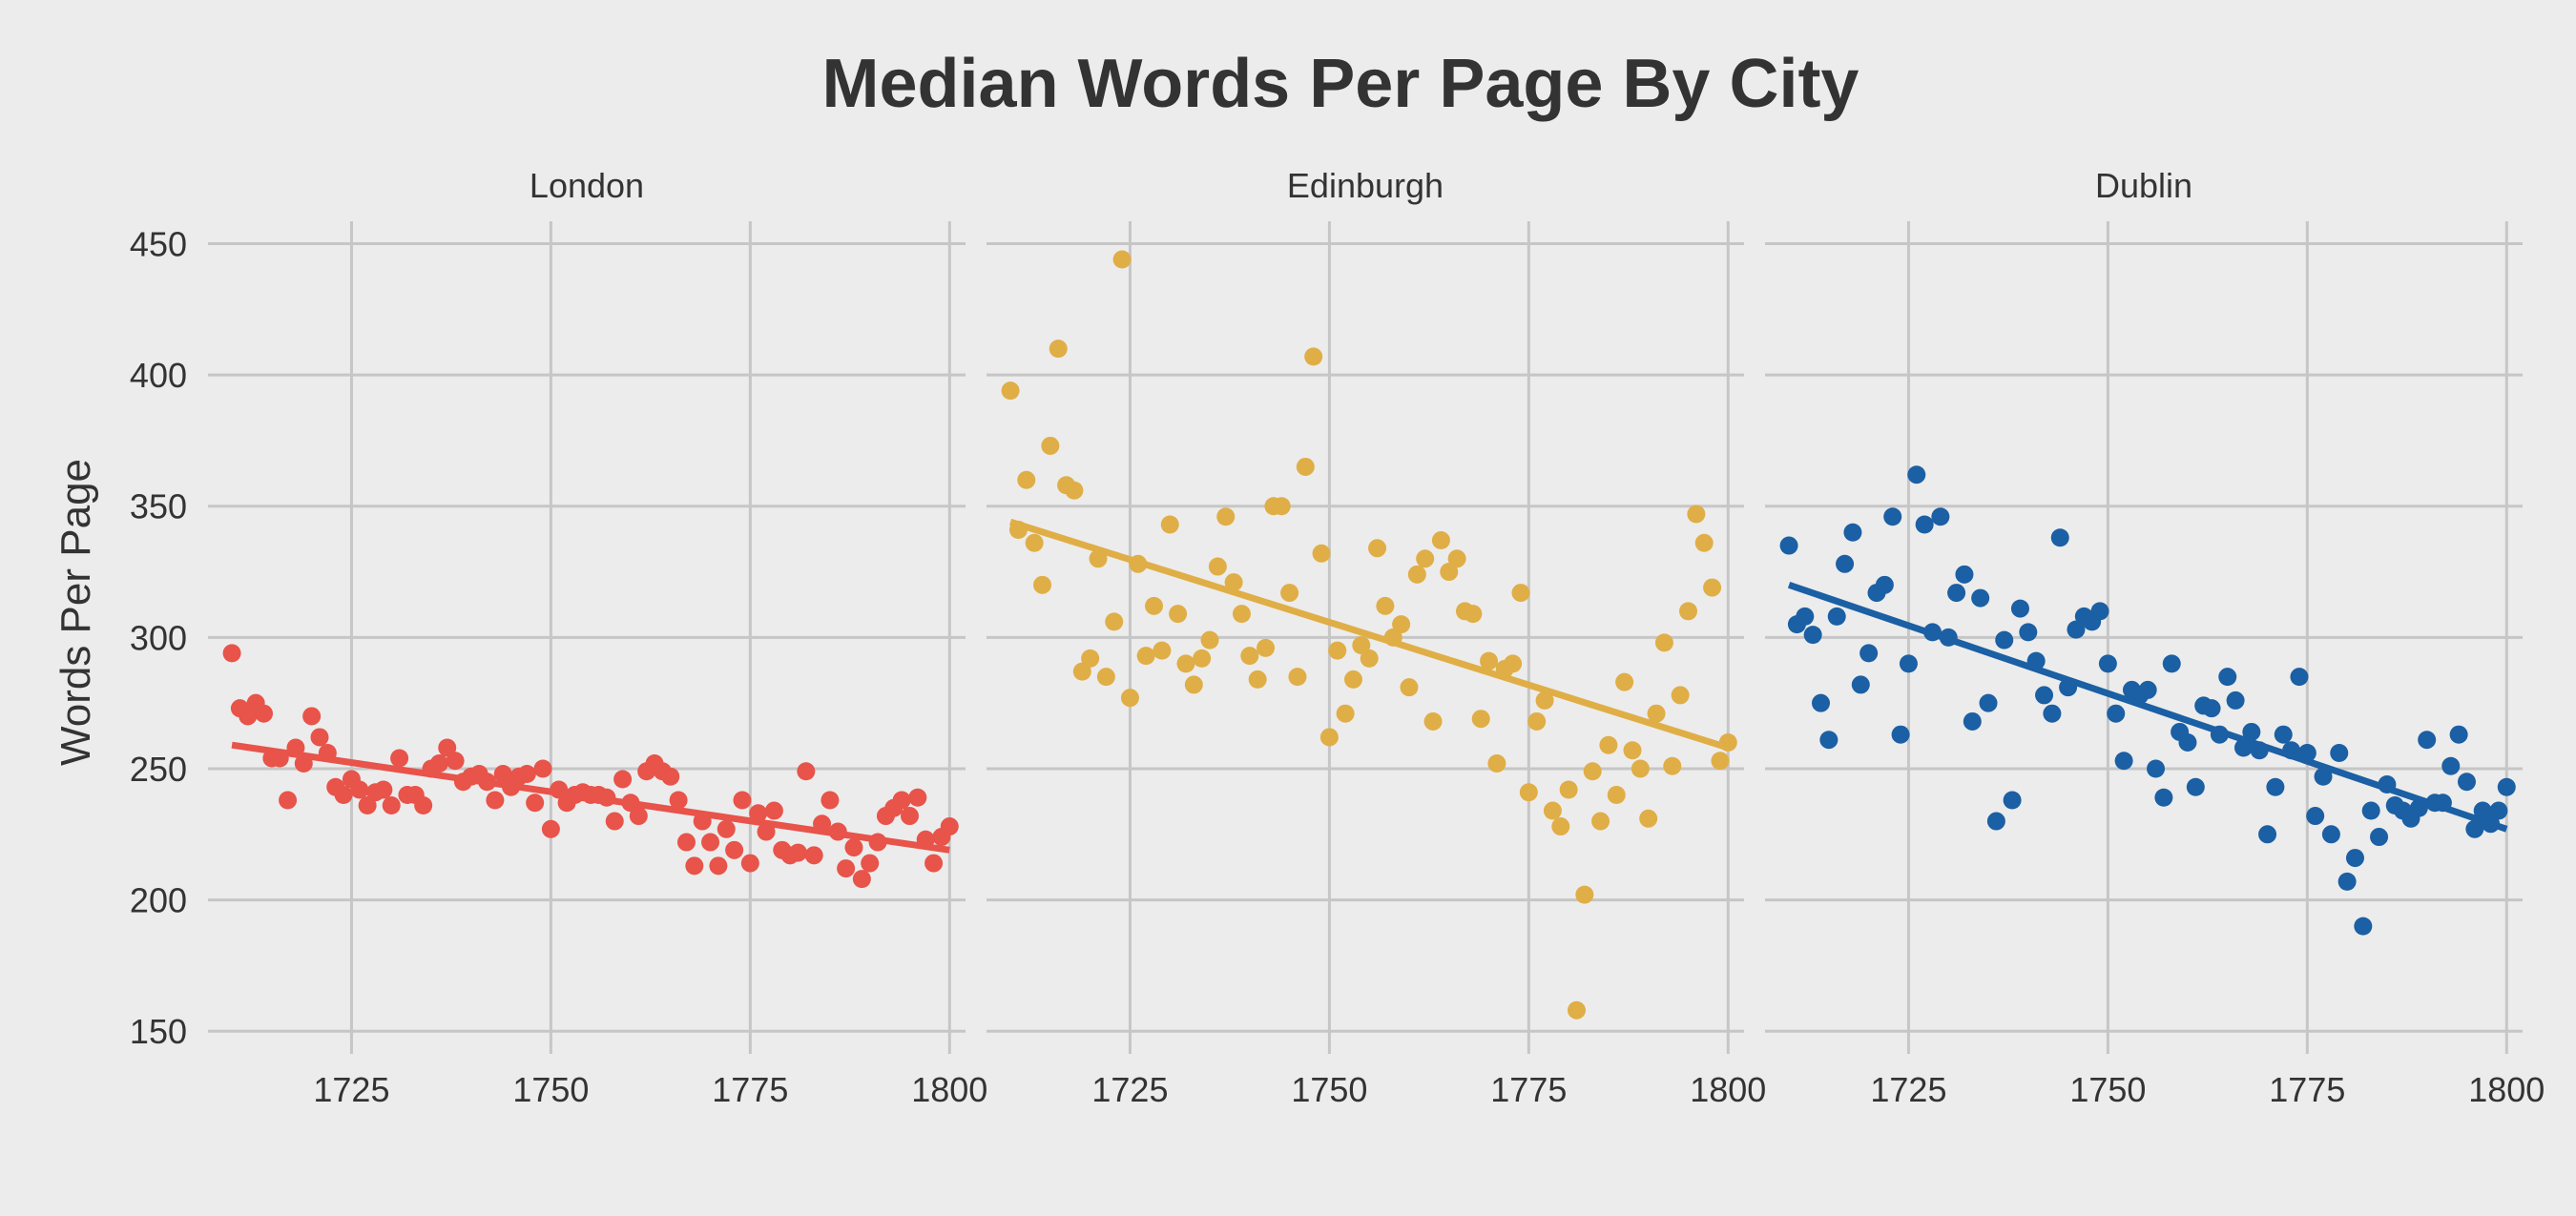 This screenshot has width=2576, height=1216. What do you see at coordinates (1365, 186) in the screenshot?
I see `facet-title-edinburgh: Edinburgh` at bounding box center [1365, 186].